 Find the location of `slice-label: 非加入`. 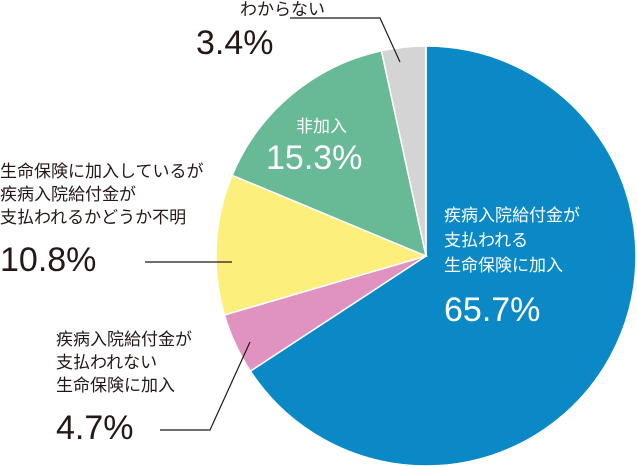

slice-label: 非加入 is located at coordinates (321, 127).